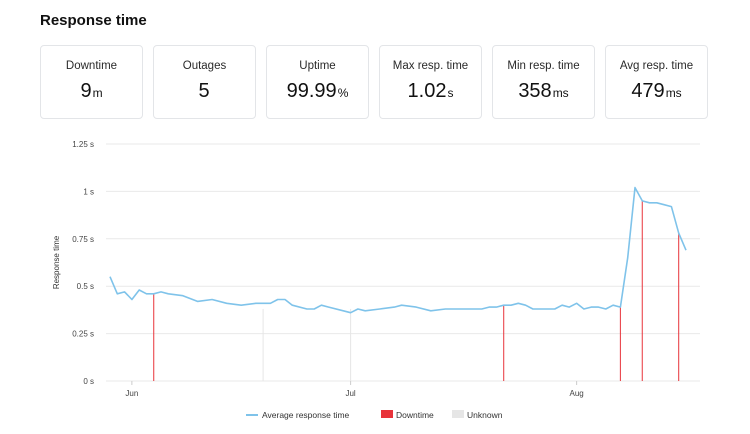  What do you see at coordinates (83, 239) in the screenshot?
I see `y-tick-label: 0.75 s` at bounding box center [83, 239].